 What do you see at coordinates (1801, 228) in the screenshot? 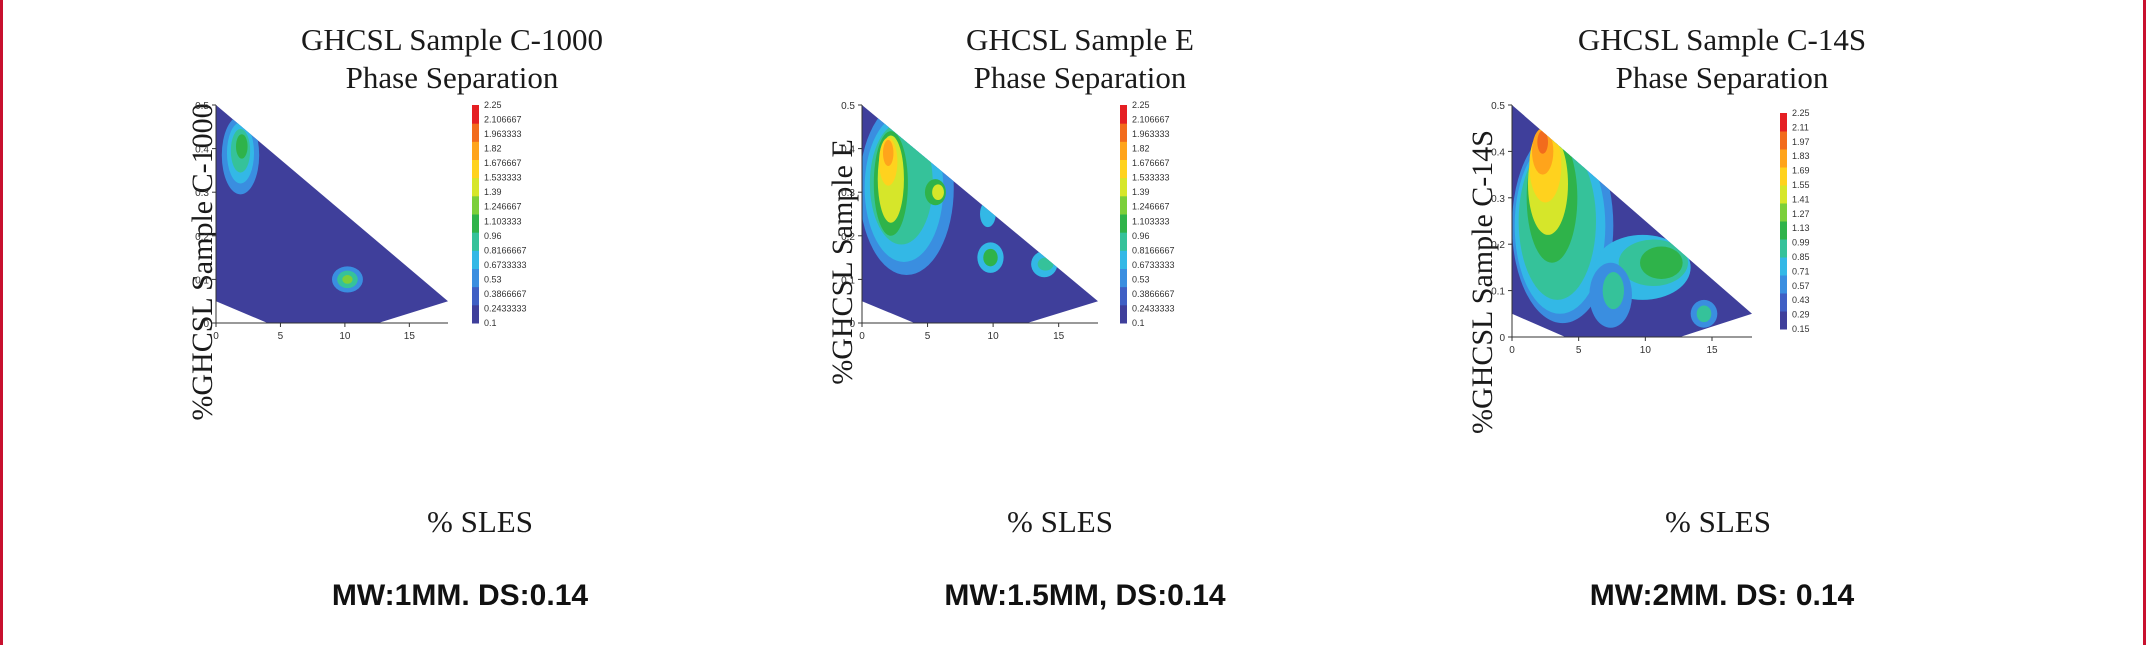
I see `colorbar-label: 1.13` at bounding box center [1801, 228].